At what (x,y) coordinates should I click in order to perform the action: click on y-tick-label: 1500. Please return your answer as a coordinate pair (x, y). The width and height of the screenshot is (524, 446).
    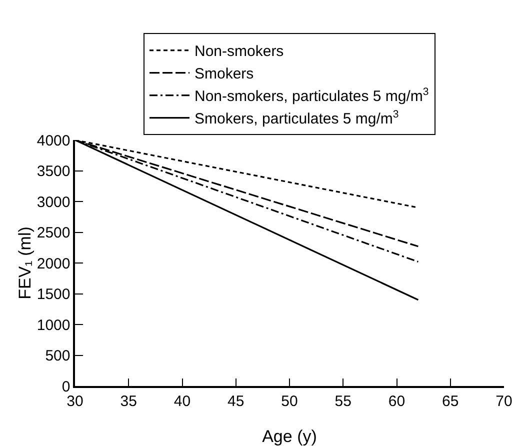
    Looking at the image, I should click on (53, 294).